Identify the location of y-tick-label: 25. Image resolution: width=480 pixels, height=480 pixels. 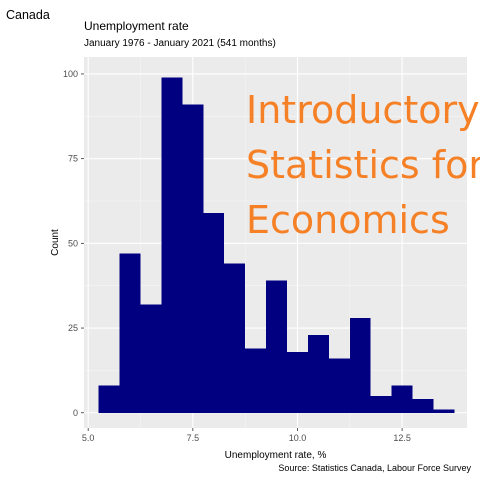
(73, 328).